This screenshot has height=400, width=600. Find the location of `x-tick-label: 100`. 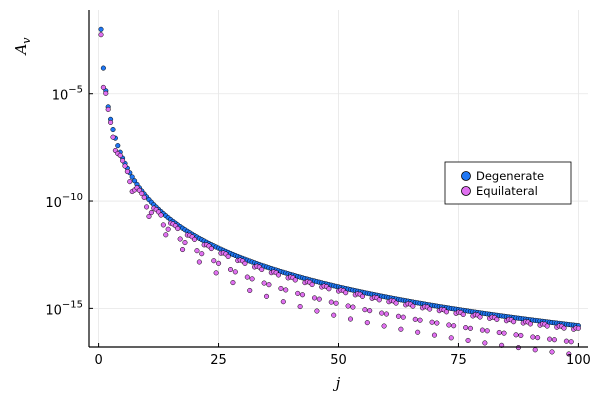

x-tick-label: 100 is located at coordinates (578, 360).